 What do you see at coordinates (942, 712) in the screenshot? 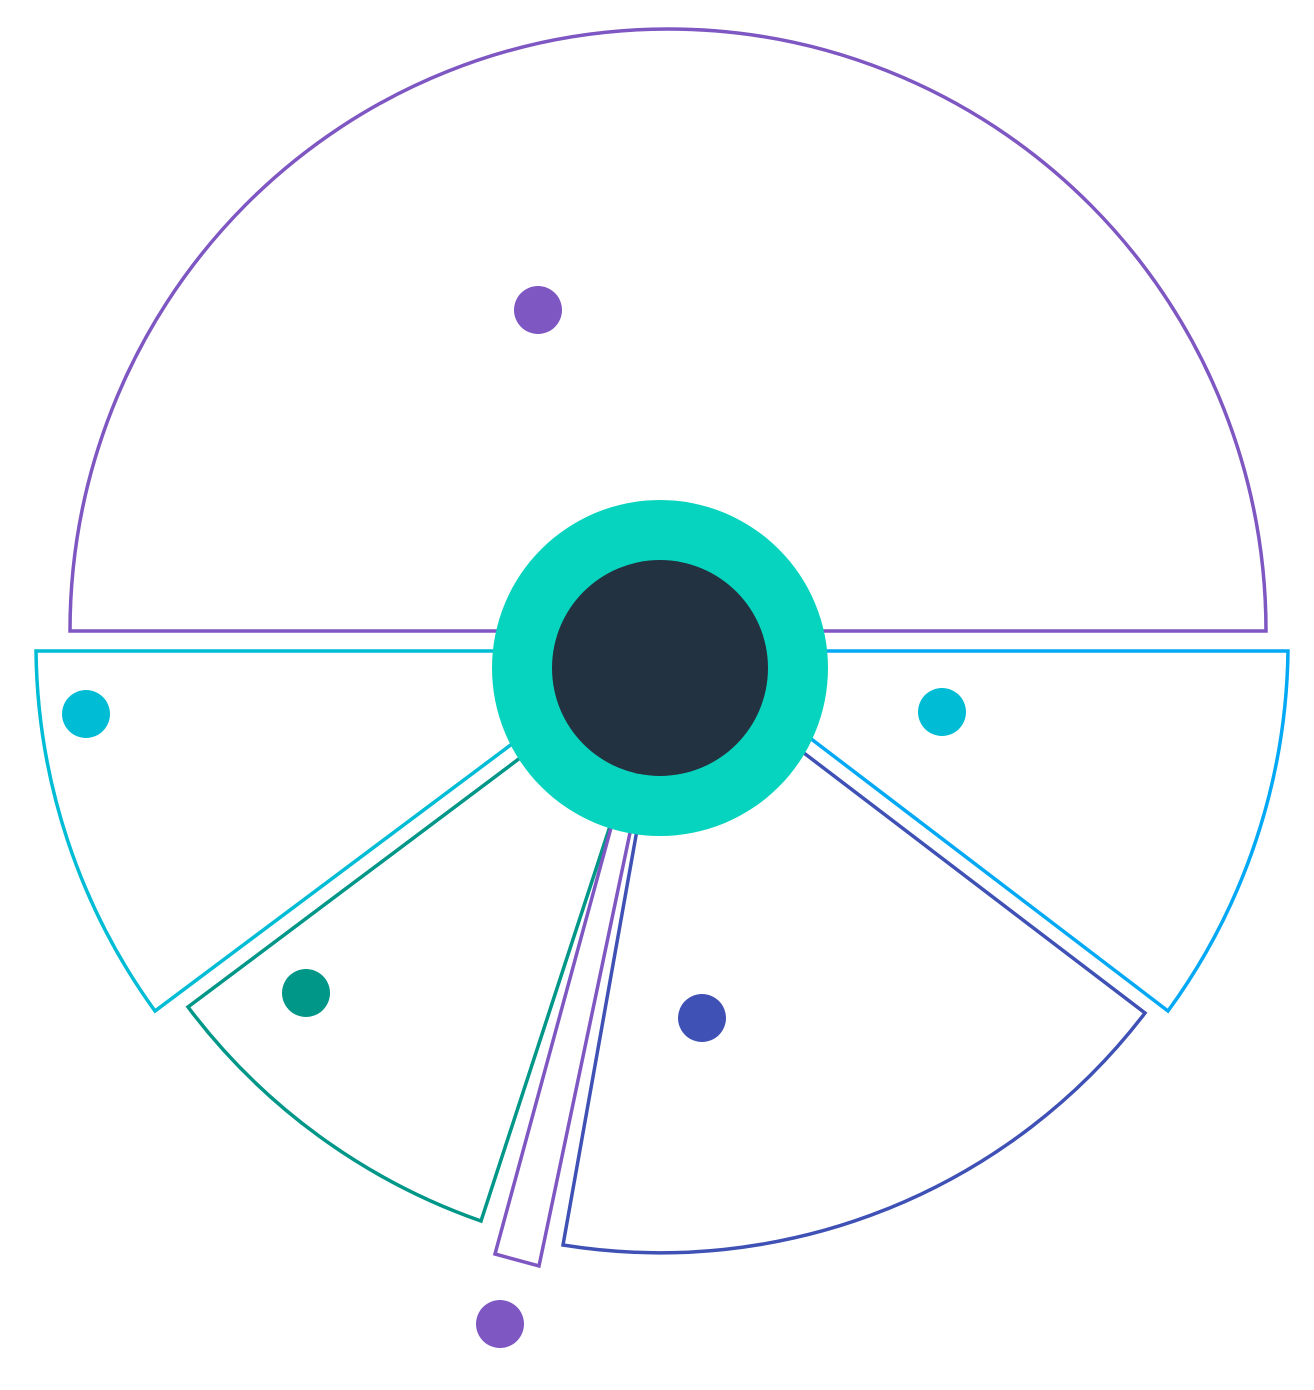
I see `marker-right` at bounding box center [942, 712].